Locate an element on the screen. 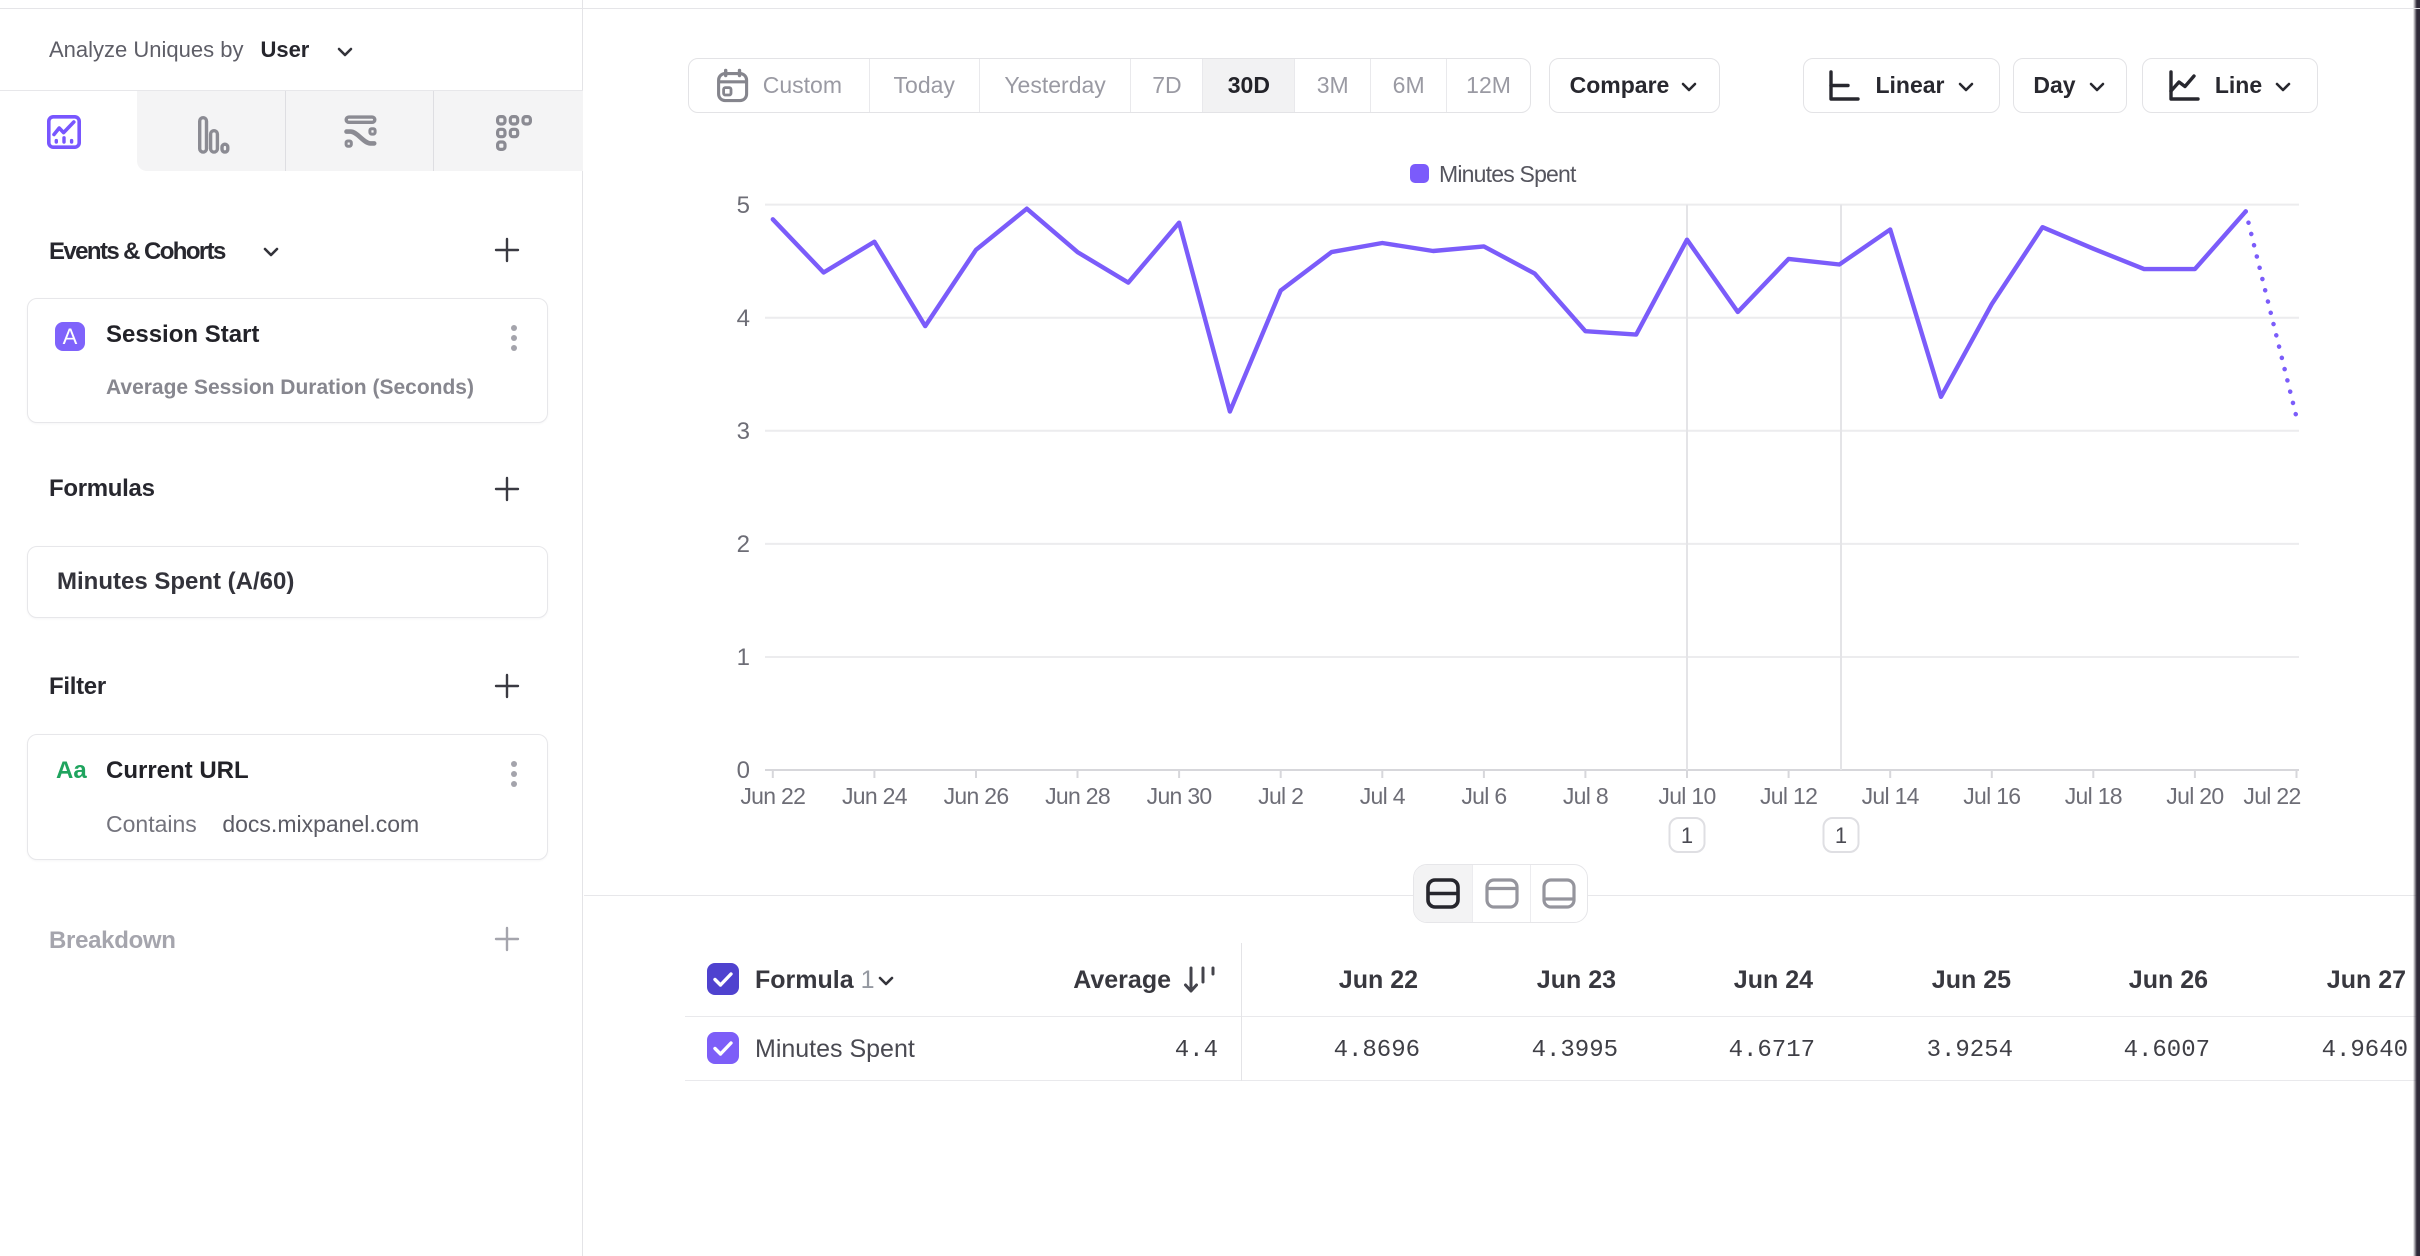 The image size is (2420, 1256). svg-text: Jul 8 is located at coordinates (1585, 796).